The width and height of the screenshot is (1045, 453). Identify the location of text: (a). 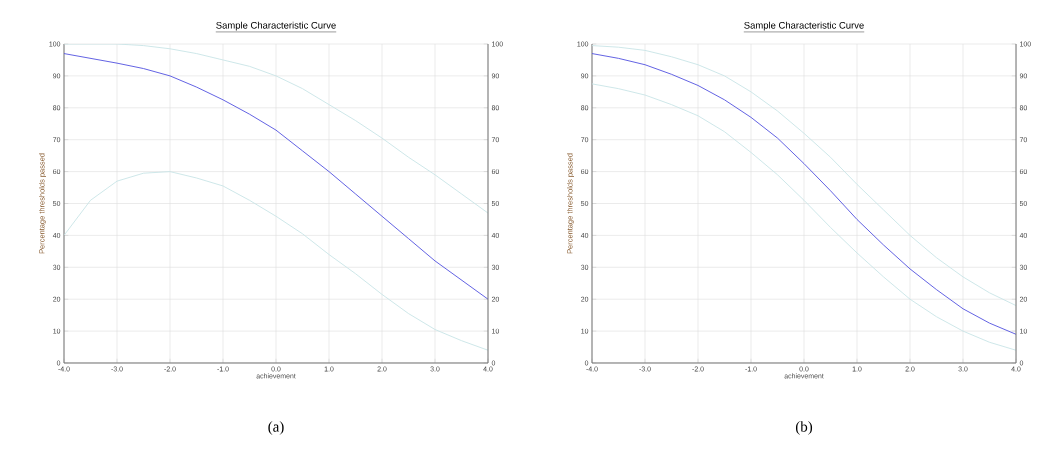
(276, 428).